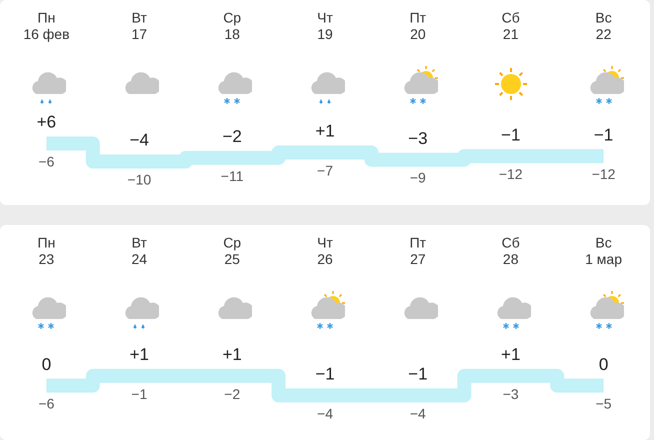 The width and height of the screenshot is (654, 440). I want to click on text: −6, so click(46, 404).